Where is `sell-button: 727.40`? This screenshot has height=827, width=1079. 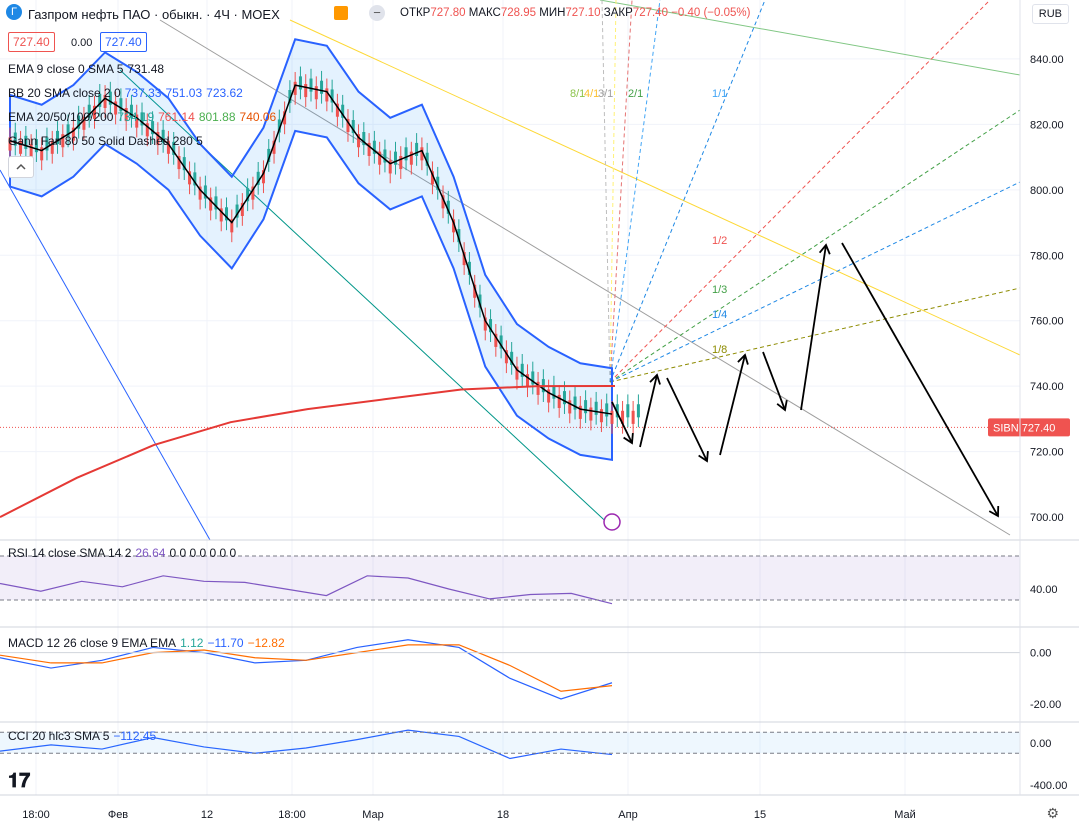
sell-button: 727.40 is located at coordinates (31, 42).